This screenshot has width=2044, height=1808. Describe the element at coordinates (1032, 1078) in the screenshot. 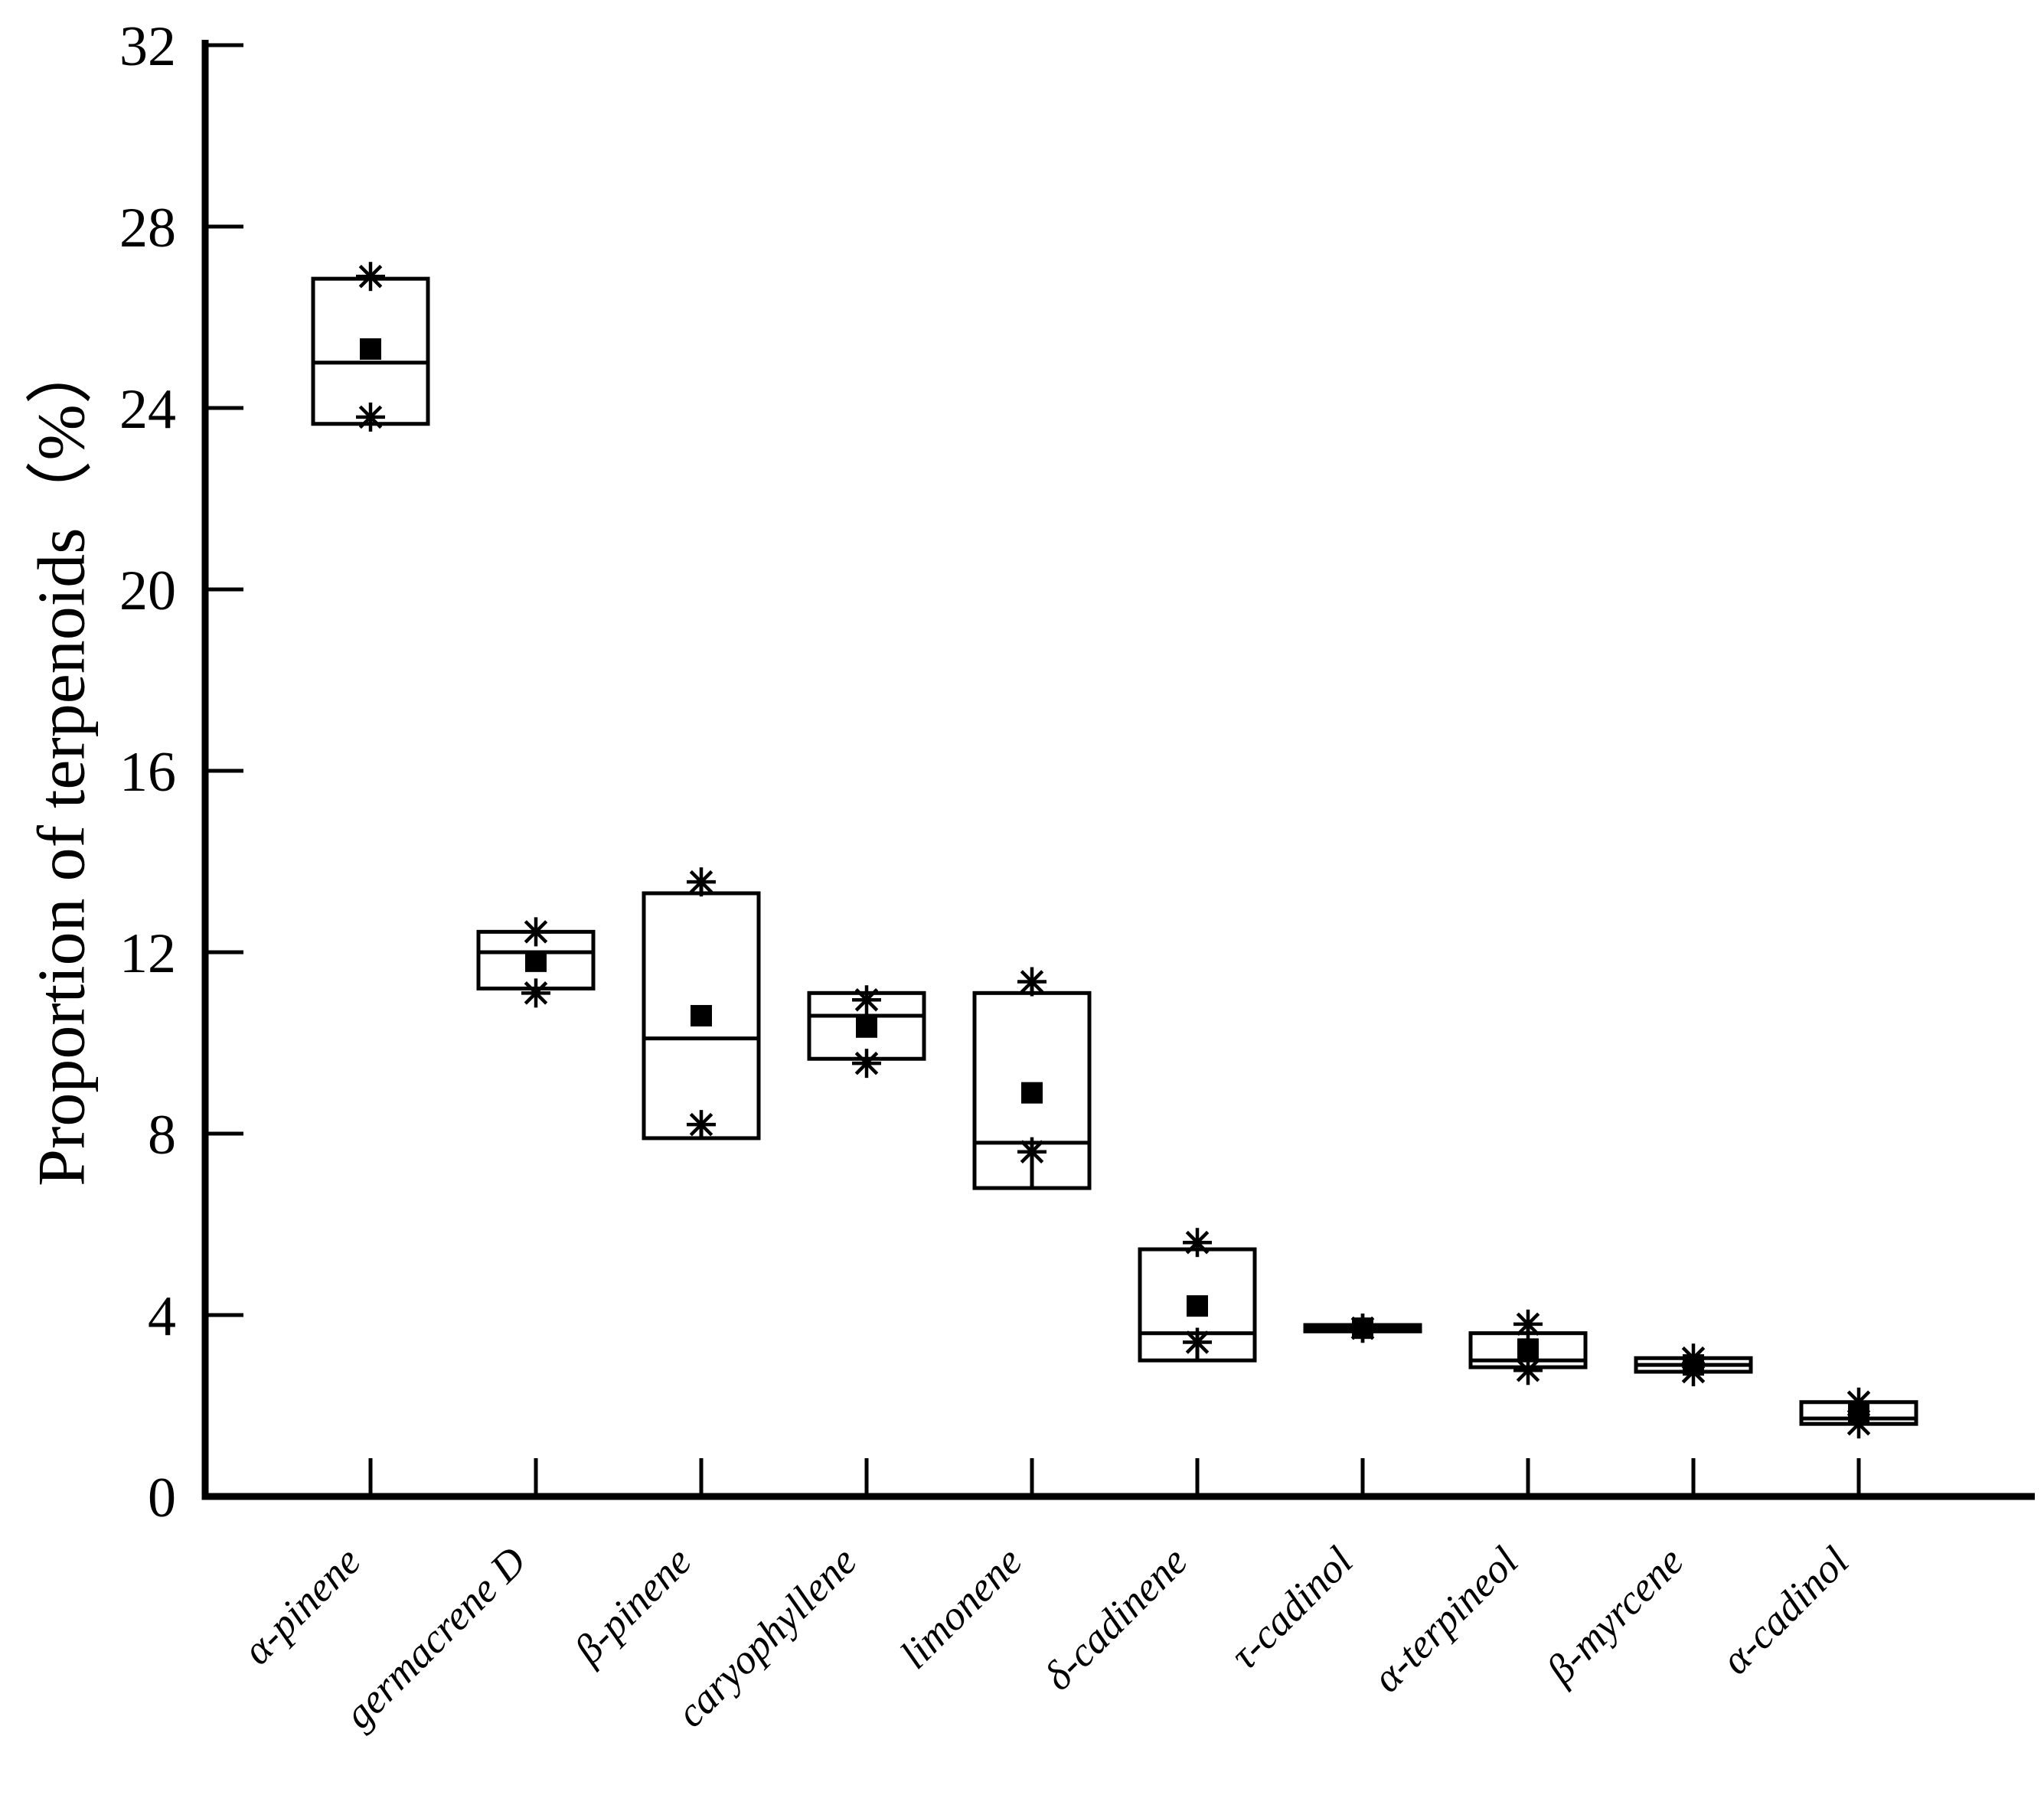

I see `box-limonene` at that location.